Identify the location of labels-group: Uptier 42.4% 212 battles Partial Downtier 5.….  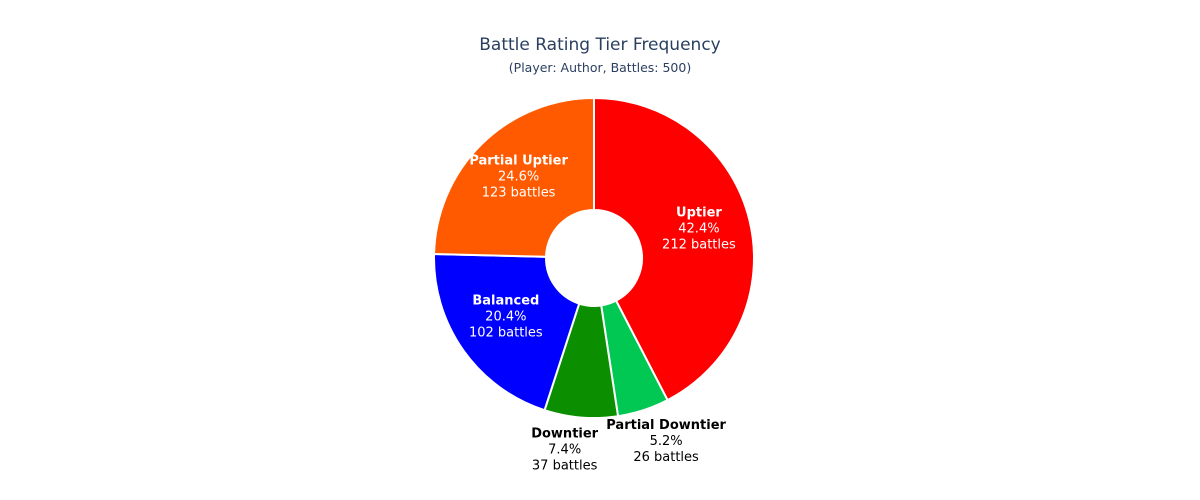
(602, 314).